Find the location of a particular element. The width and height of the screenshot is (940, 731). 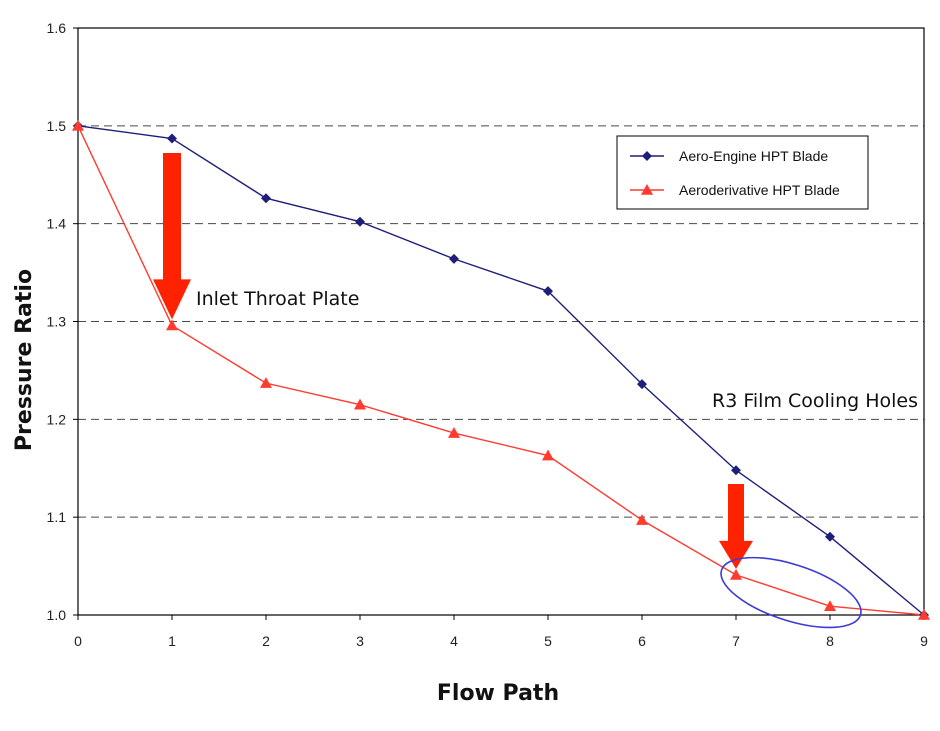

y-tick-label: 1.3 is located at coordinates (57, 322).